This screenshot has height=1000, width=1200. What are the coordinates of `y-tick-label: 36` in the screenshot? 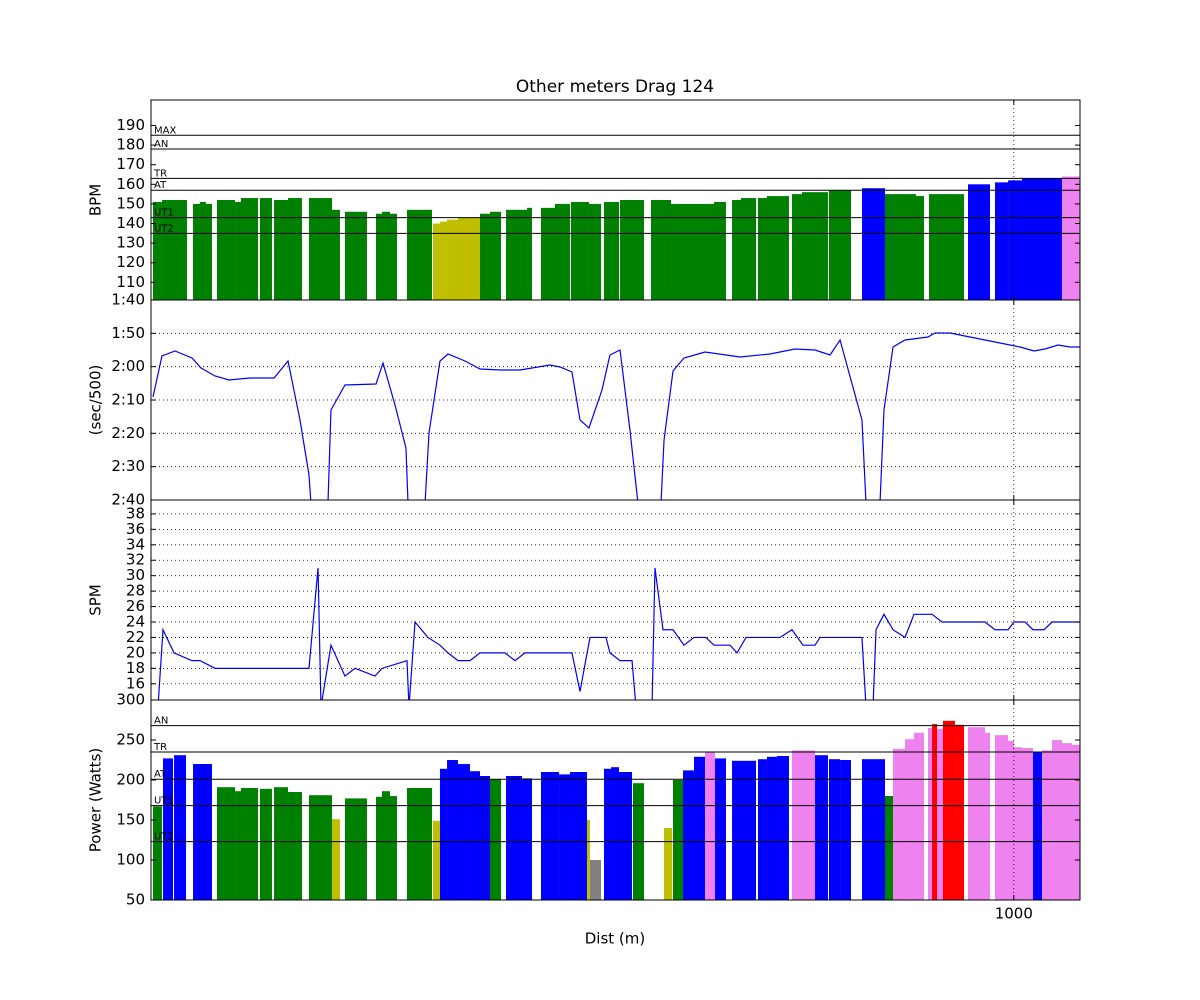 It's located at (135, 529).